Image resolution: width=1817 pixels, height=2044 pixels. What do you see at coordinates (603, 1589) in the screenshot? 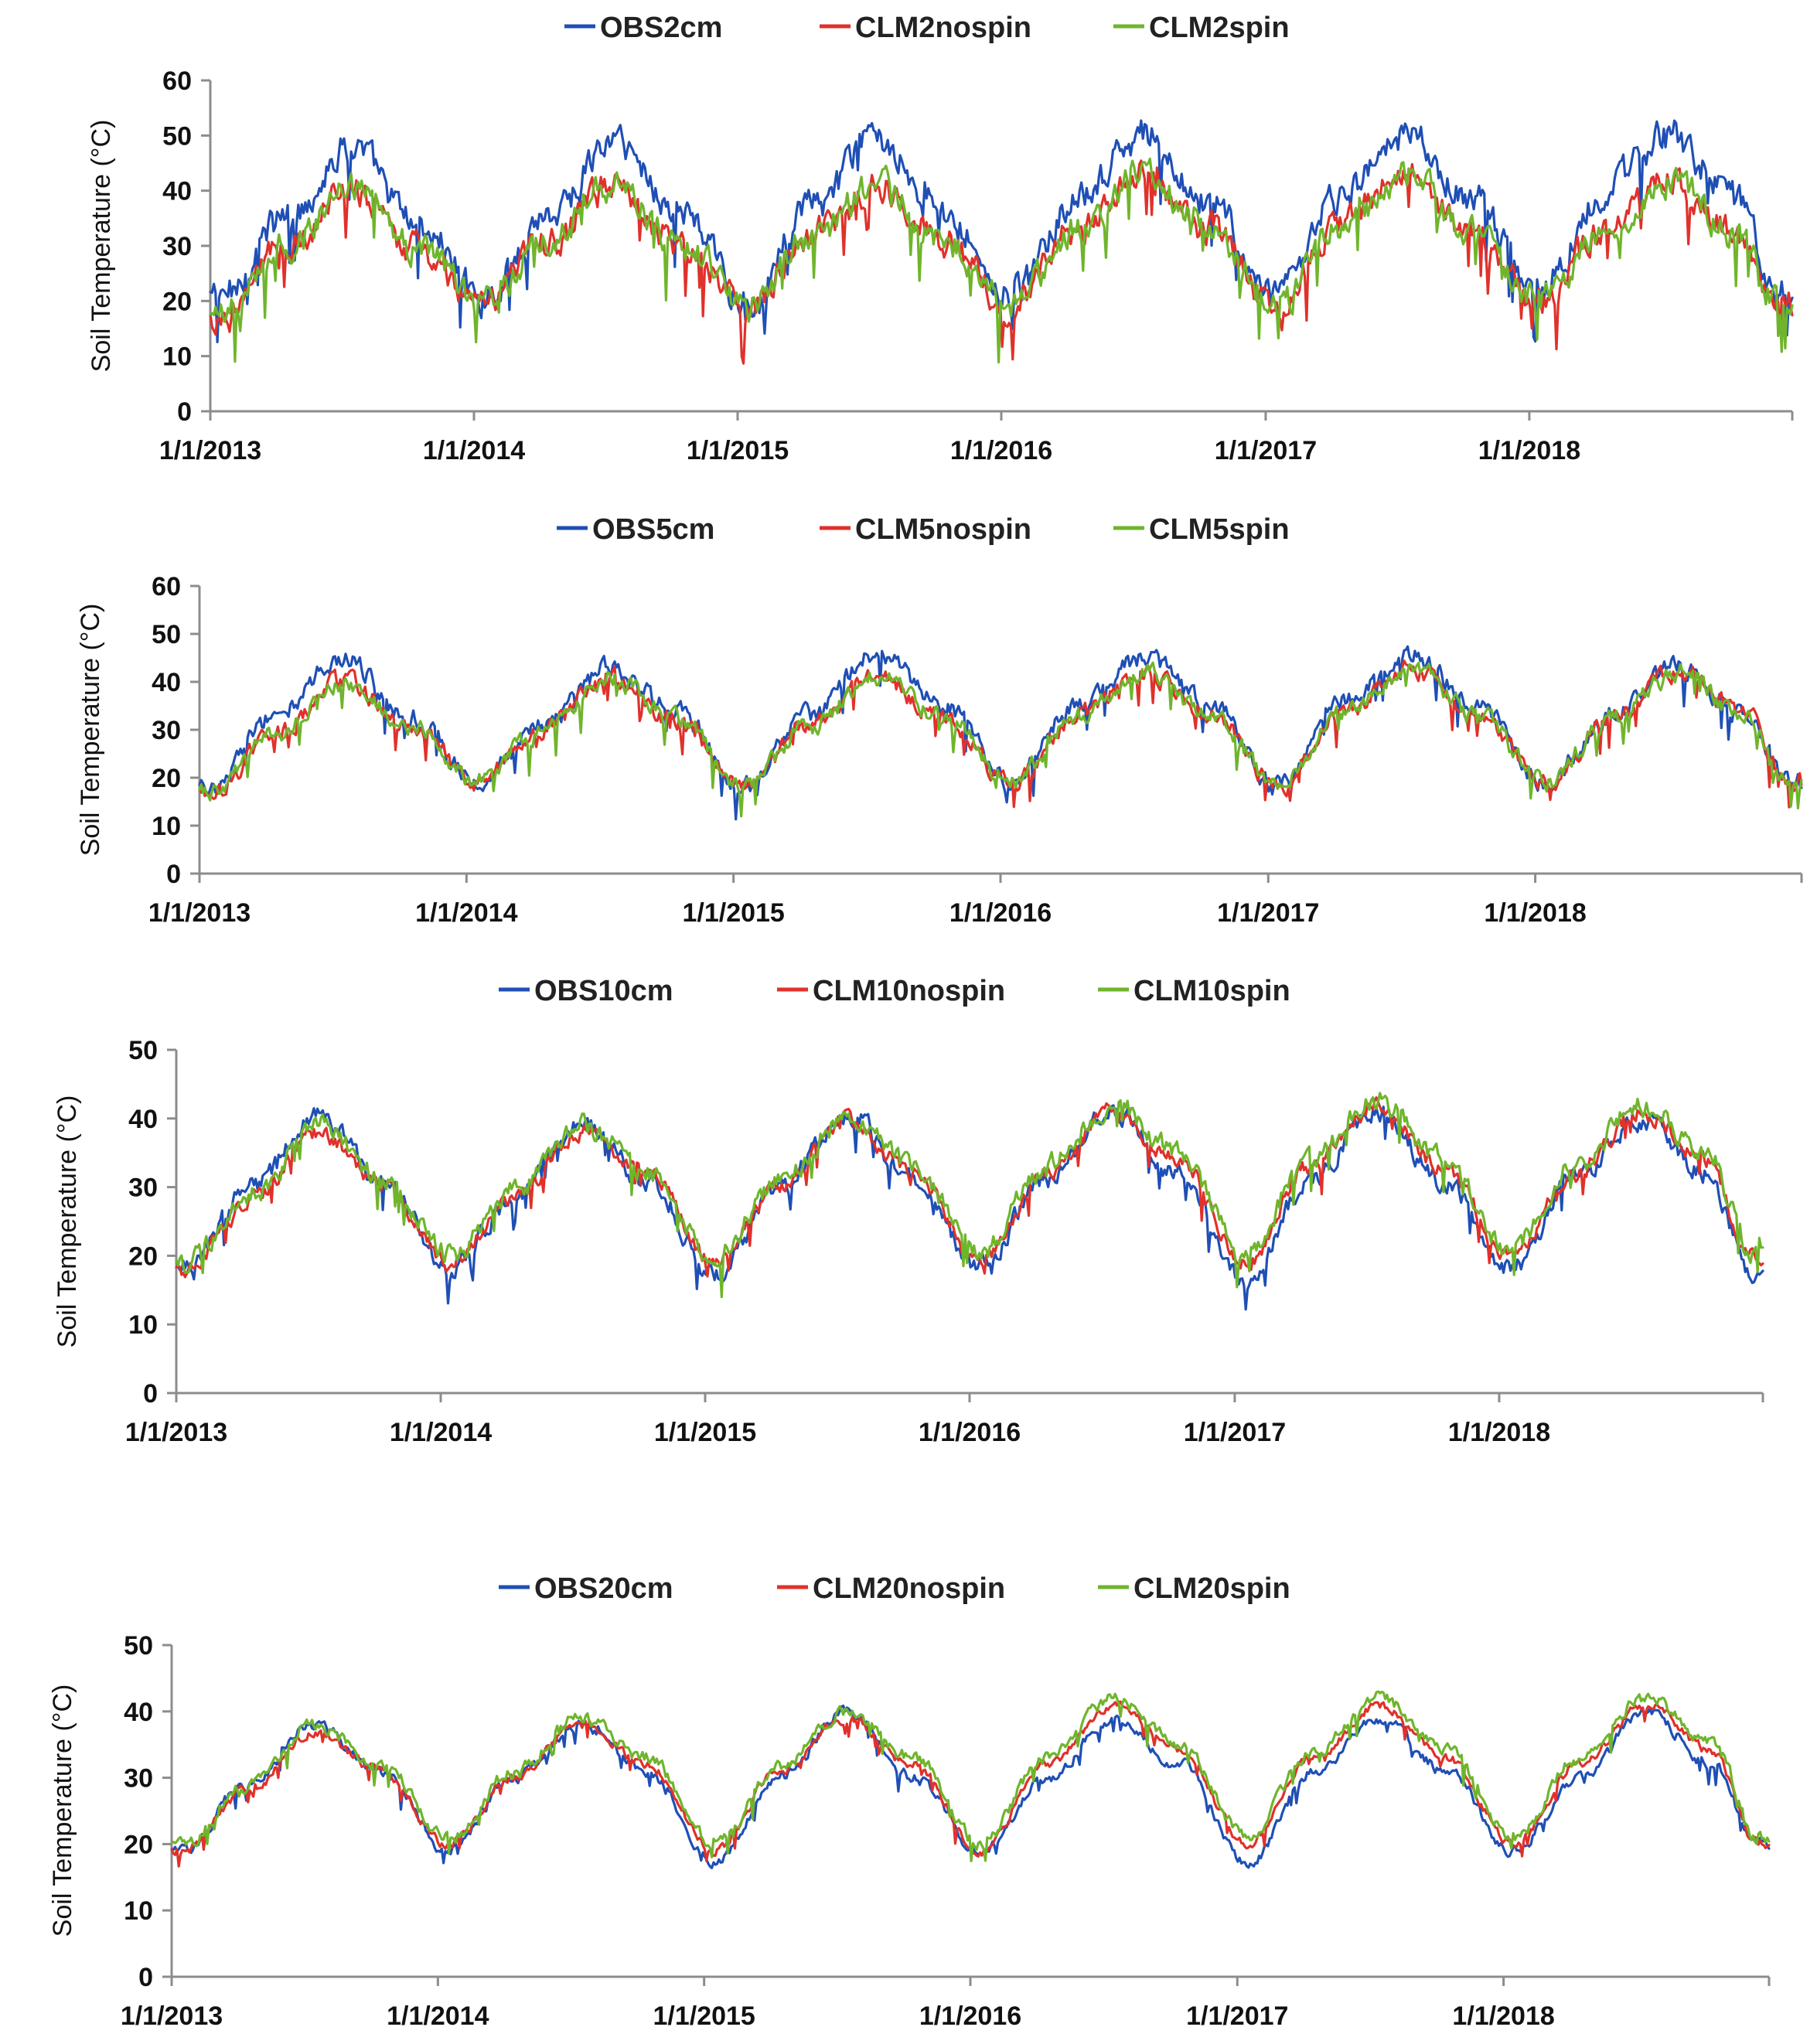
I see `legend-label-obs: OBS20cm` at bounding box center [603, 1589].